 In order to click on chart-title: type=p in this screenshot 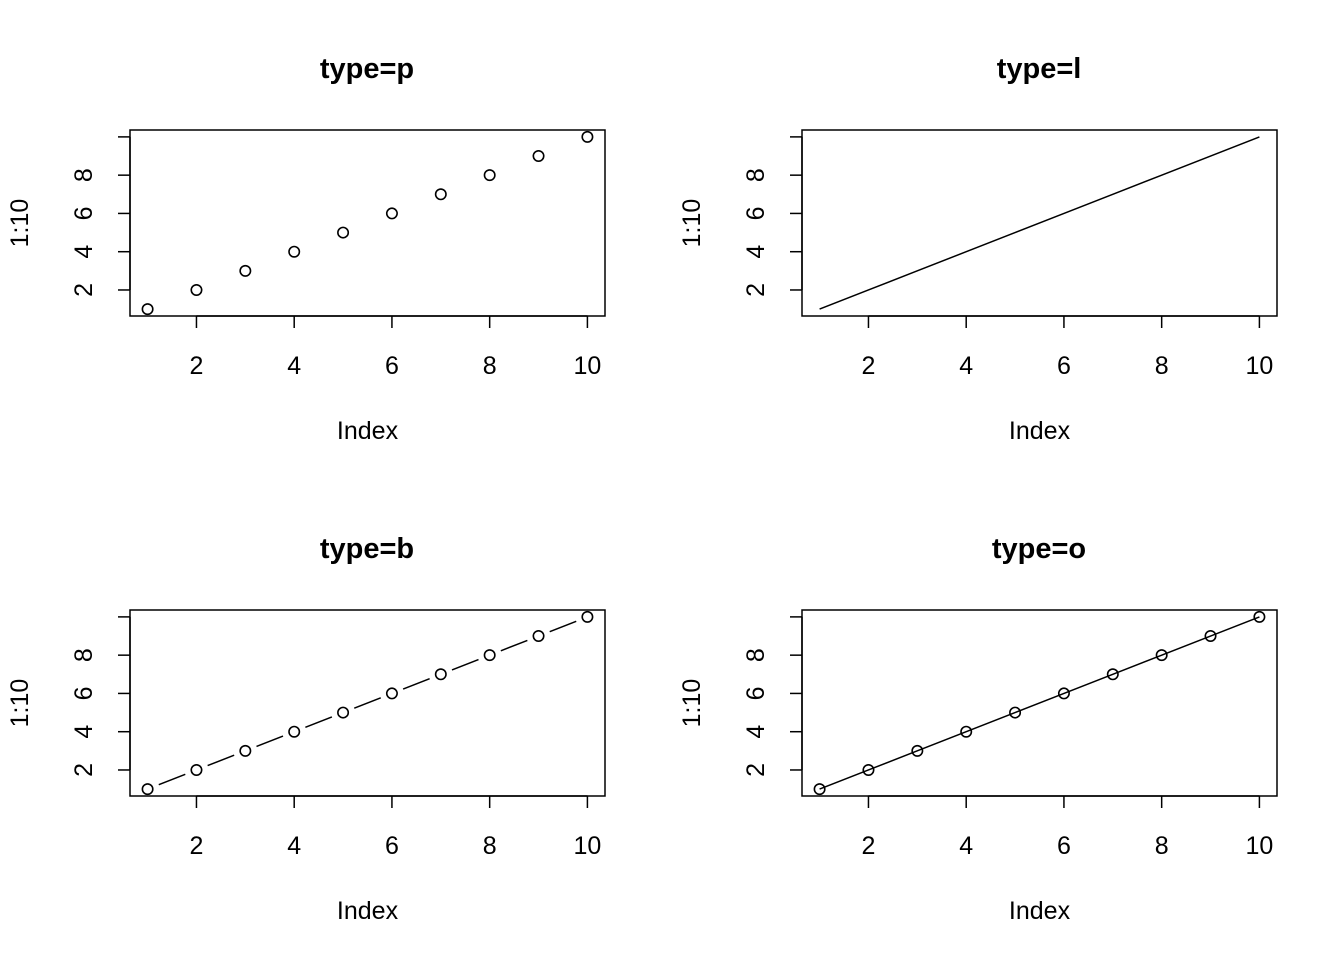, I will do `click(367, 69)`.